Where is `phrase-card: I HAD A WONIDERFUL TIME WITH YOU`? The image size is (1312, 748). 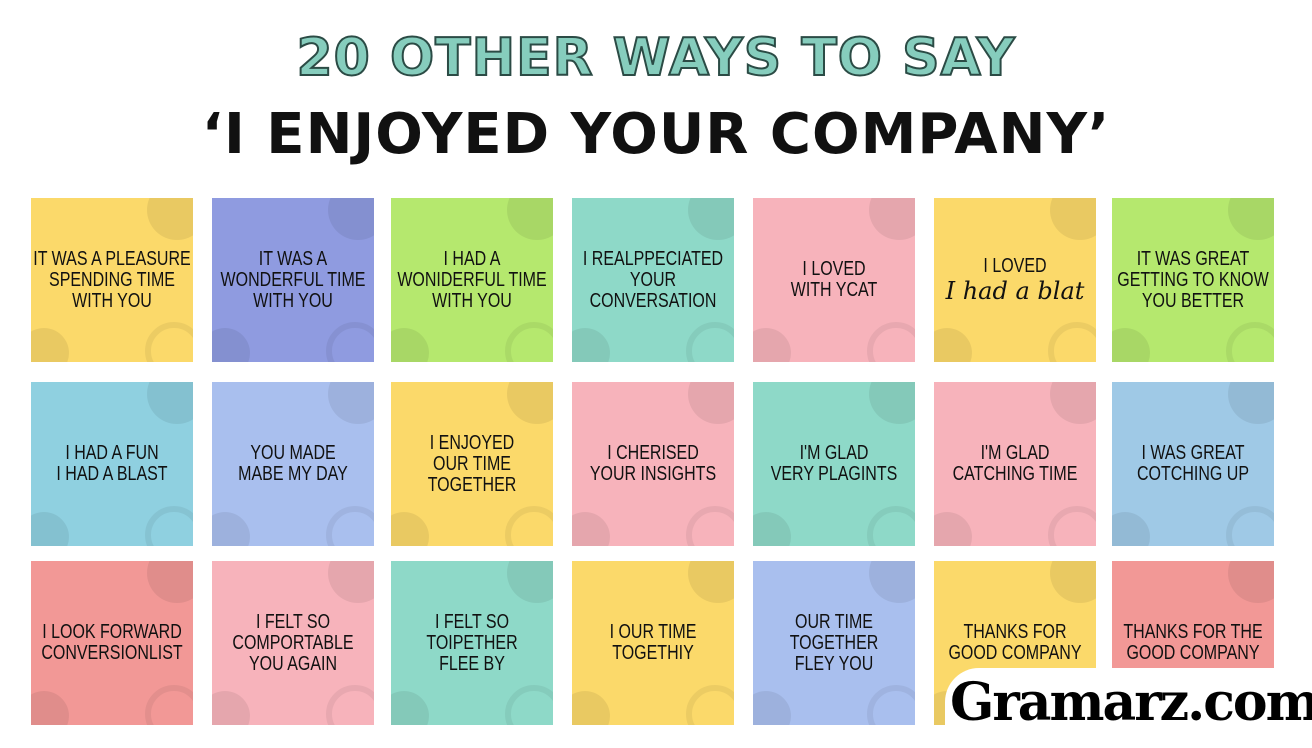 phrase-card: I HAD A WONIDERFUL TIME WITH YOU is located at coordinates (472, 280).